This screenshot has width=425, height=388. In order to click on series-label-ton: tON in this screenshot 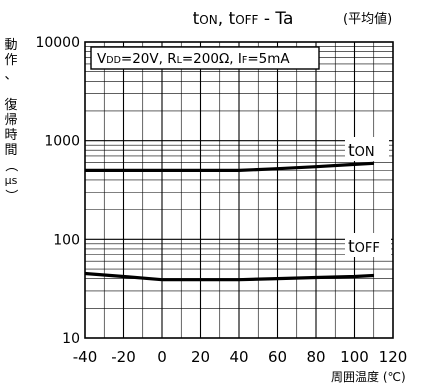, I will do `click(361, 151)`.